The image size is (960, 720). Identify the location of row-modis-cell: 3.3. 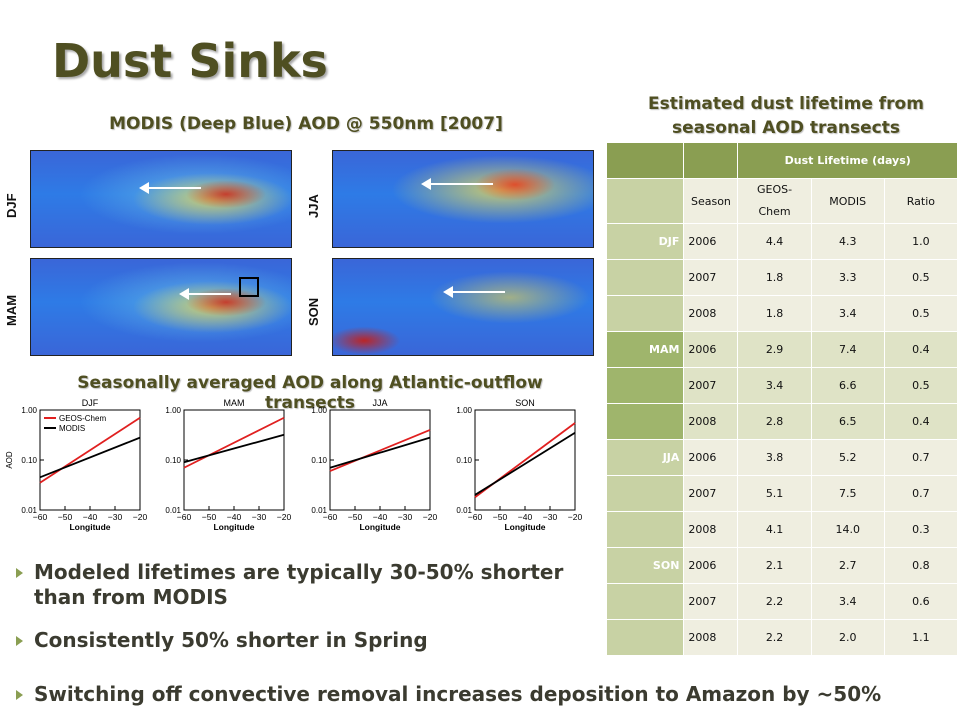
(847, 277).